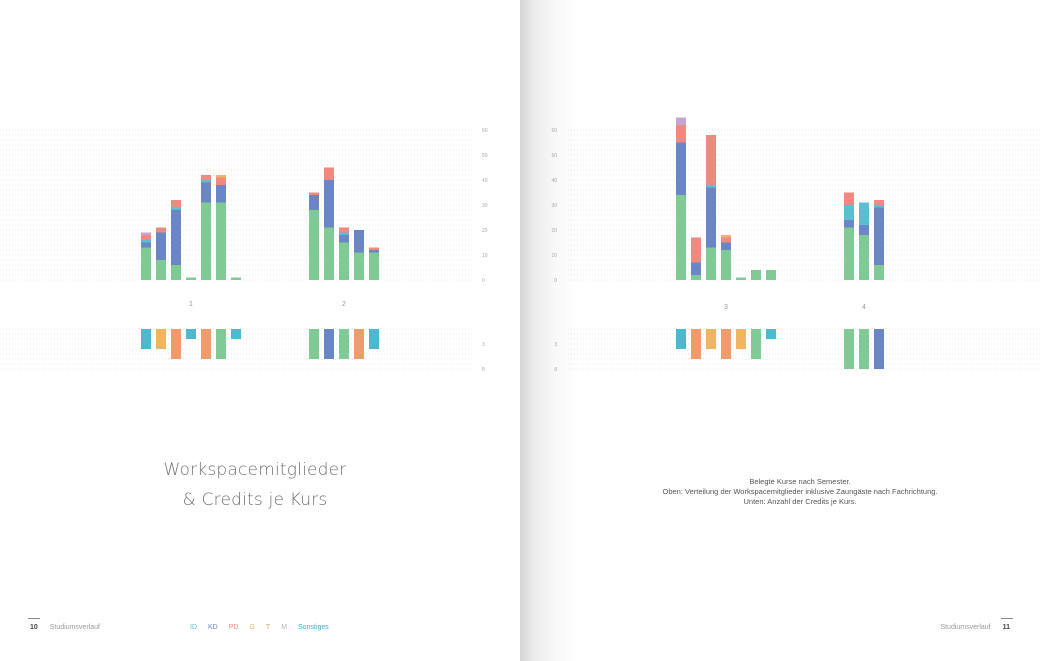 This screenshot has width=1040, height=661. Describe the element at coordinates (726, 307) in the screenshot. I see `group-label: 3` at that location.